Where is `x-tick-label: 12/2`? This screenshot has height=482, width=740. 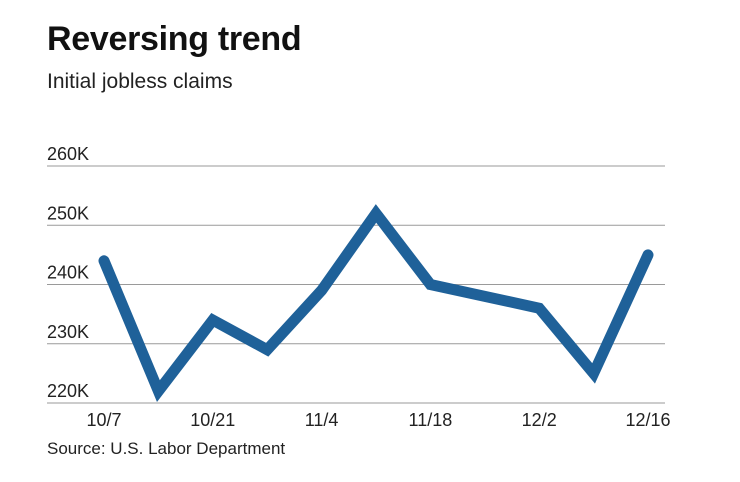 x-tick-label: 12/2 is located at coordinates (539, 420).